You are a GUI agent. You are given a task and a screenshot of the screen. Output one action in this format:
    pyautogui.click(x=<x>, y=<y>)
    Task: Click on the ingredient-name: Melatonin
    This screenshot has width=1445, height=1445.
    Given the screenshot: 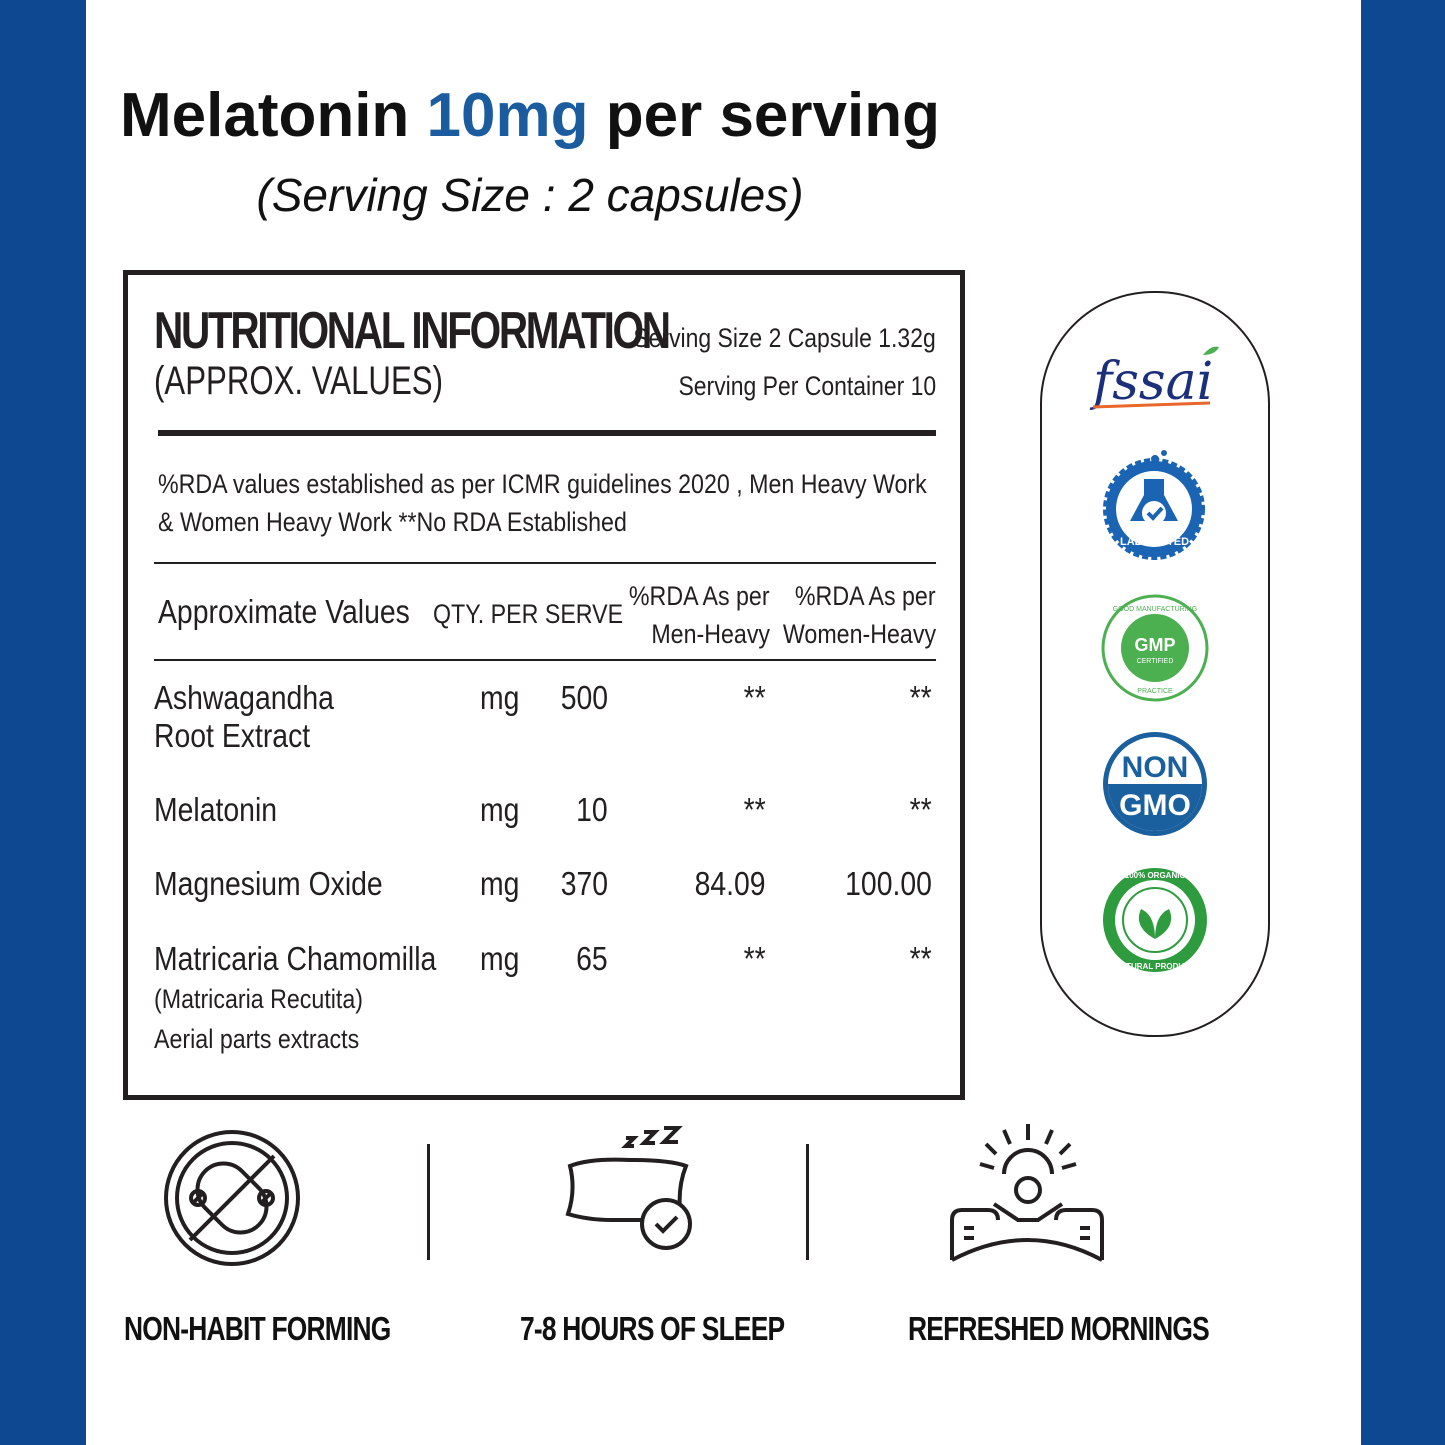 What is the action you would take?
    pyautogui.click(x=216, y=809)
    